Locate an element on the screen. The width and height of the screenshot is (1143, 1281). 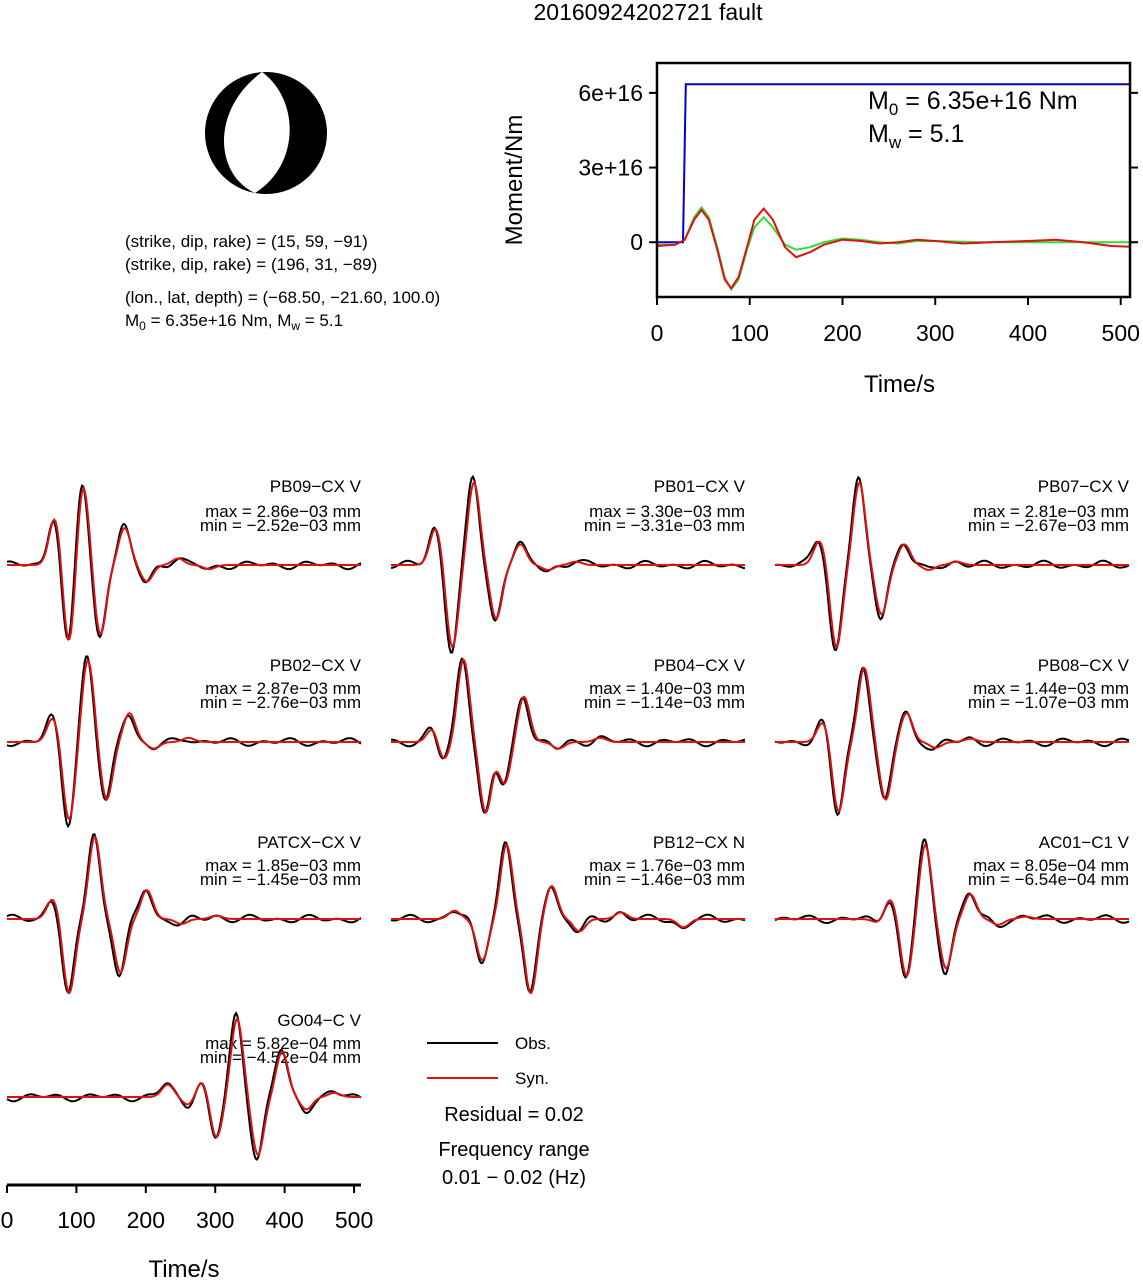
moment-xtick-label: 300 is located at coordinates (935, 333).